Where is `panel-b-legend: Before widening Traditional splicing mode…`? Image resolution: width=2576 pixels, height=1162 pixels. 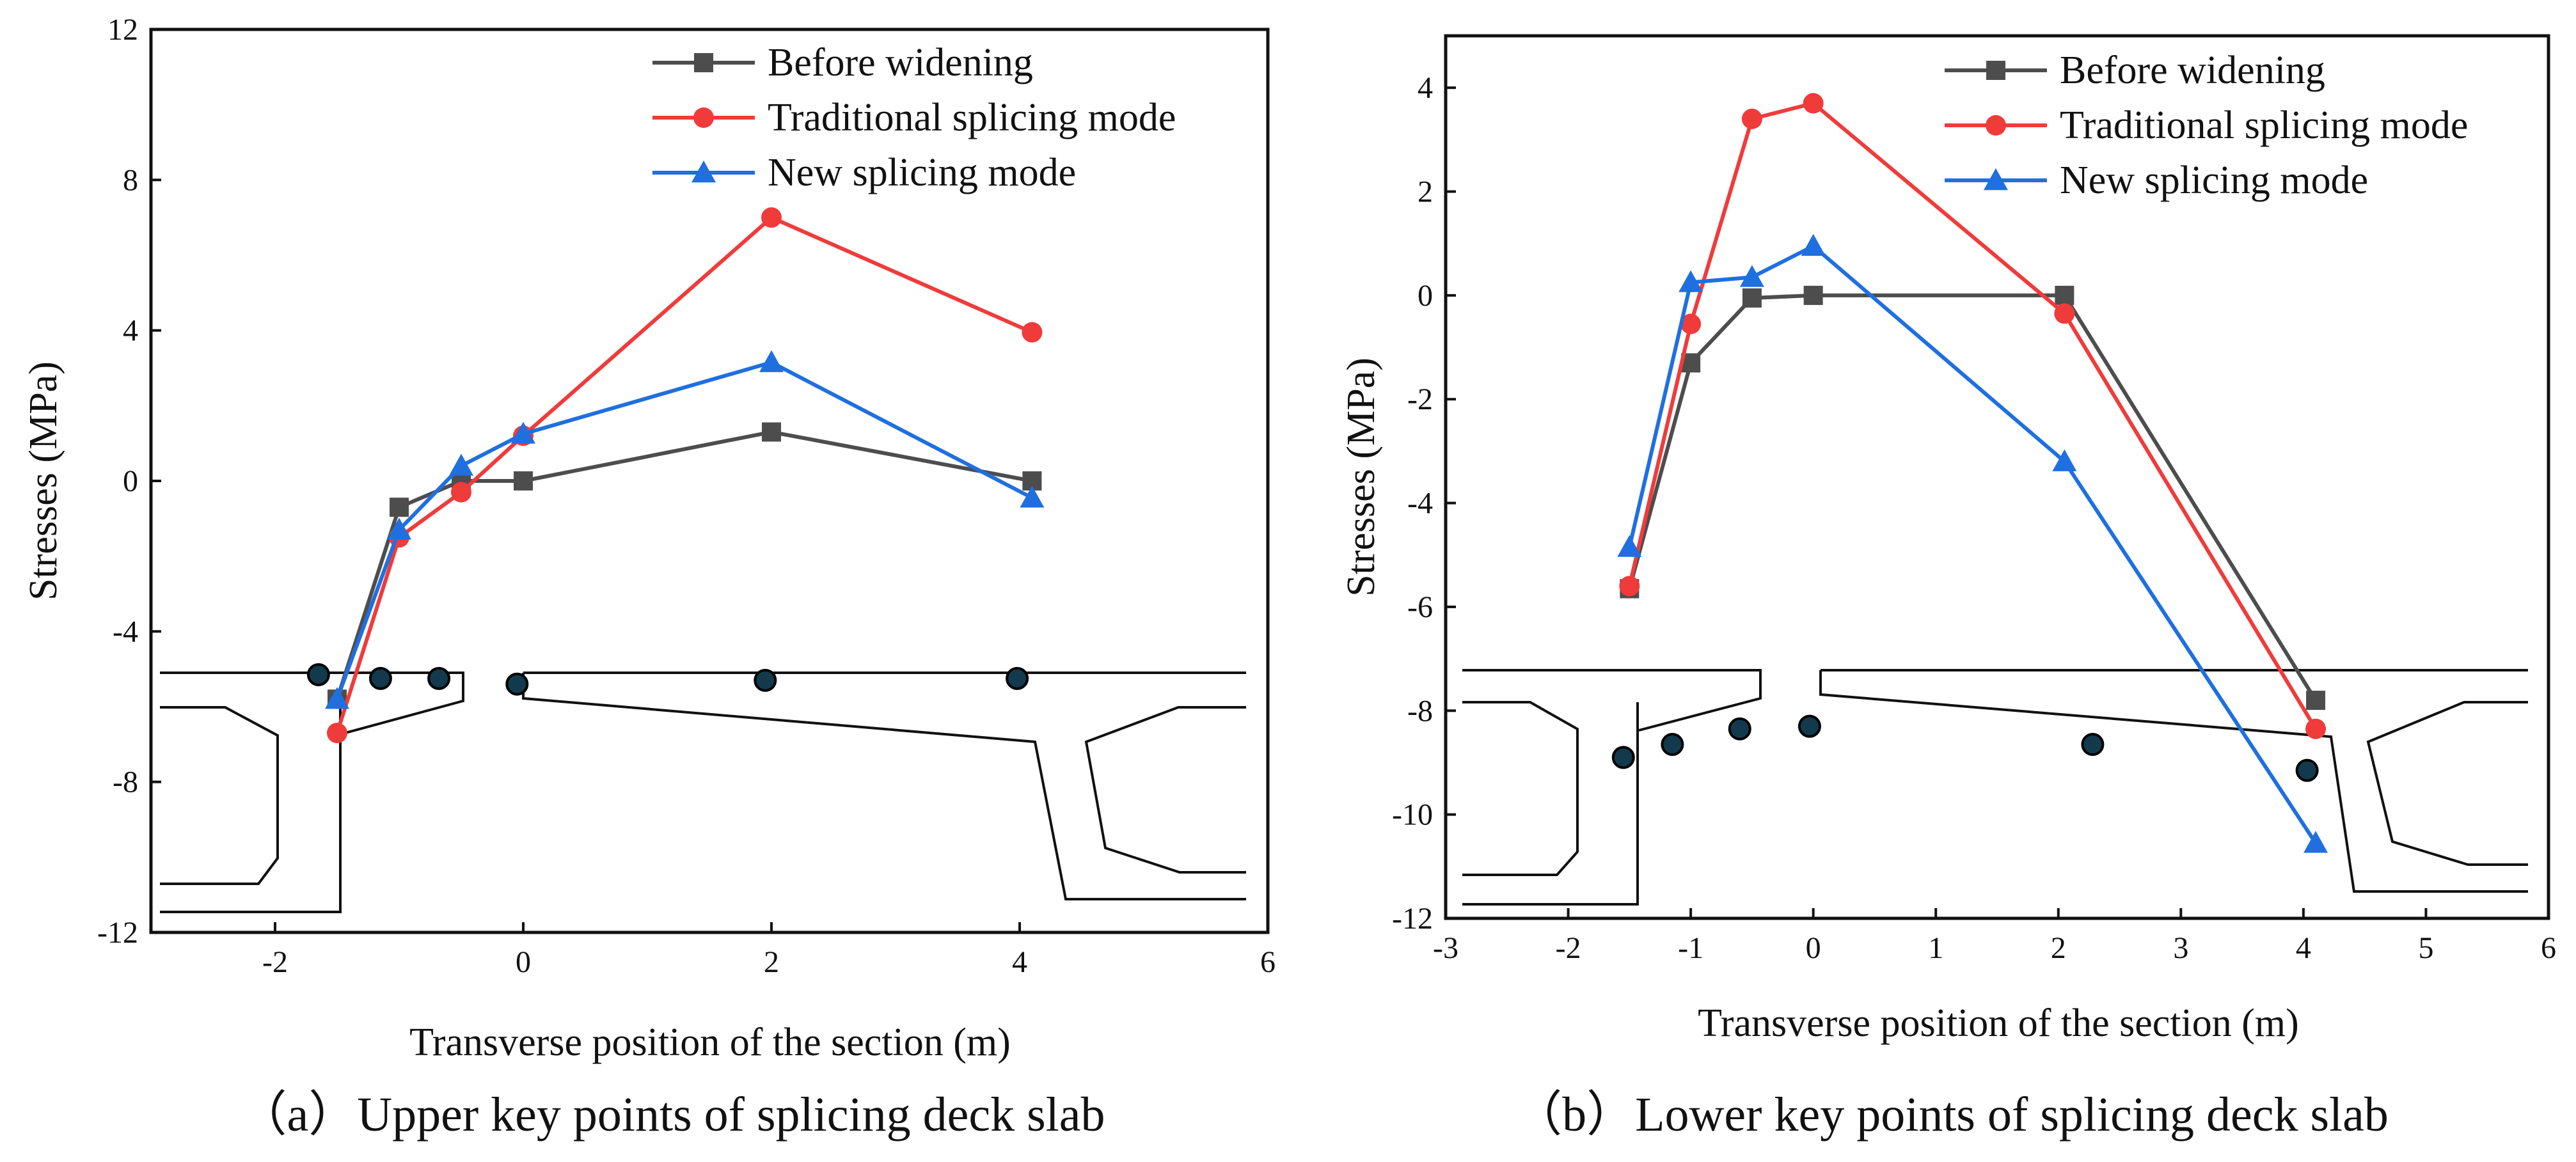
panel-b-legend: Before widening Traditional splicing mode… is located at coordinates (2206, 126).